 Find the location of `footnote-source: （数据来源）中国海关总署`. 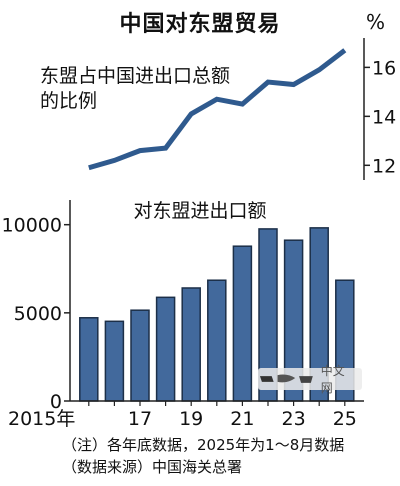

footnote-source: （数据来源）中国海关总署 is located at coordinates (152, 467).